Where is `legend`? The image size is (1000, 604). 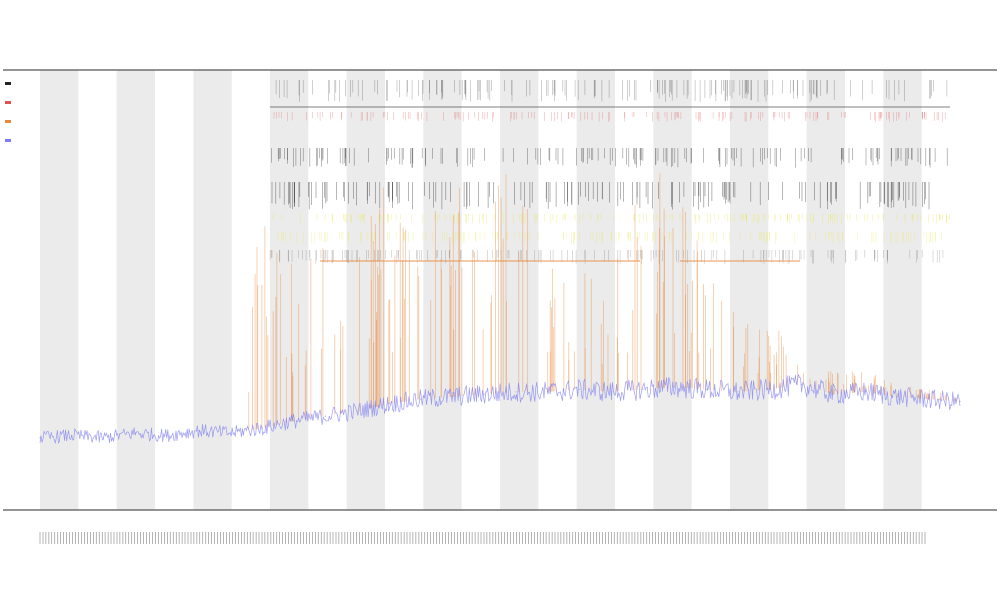
legend is located at coordinates (8, 112).